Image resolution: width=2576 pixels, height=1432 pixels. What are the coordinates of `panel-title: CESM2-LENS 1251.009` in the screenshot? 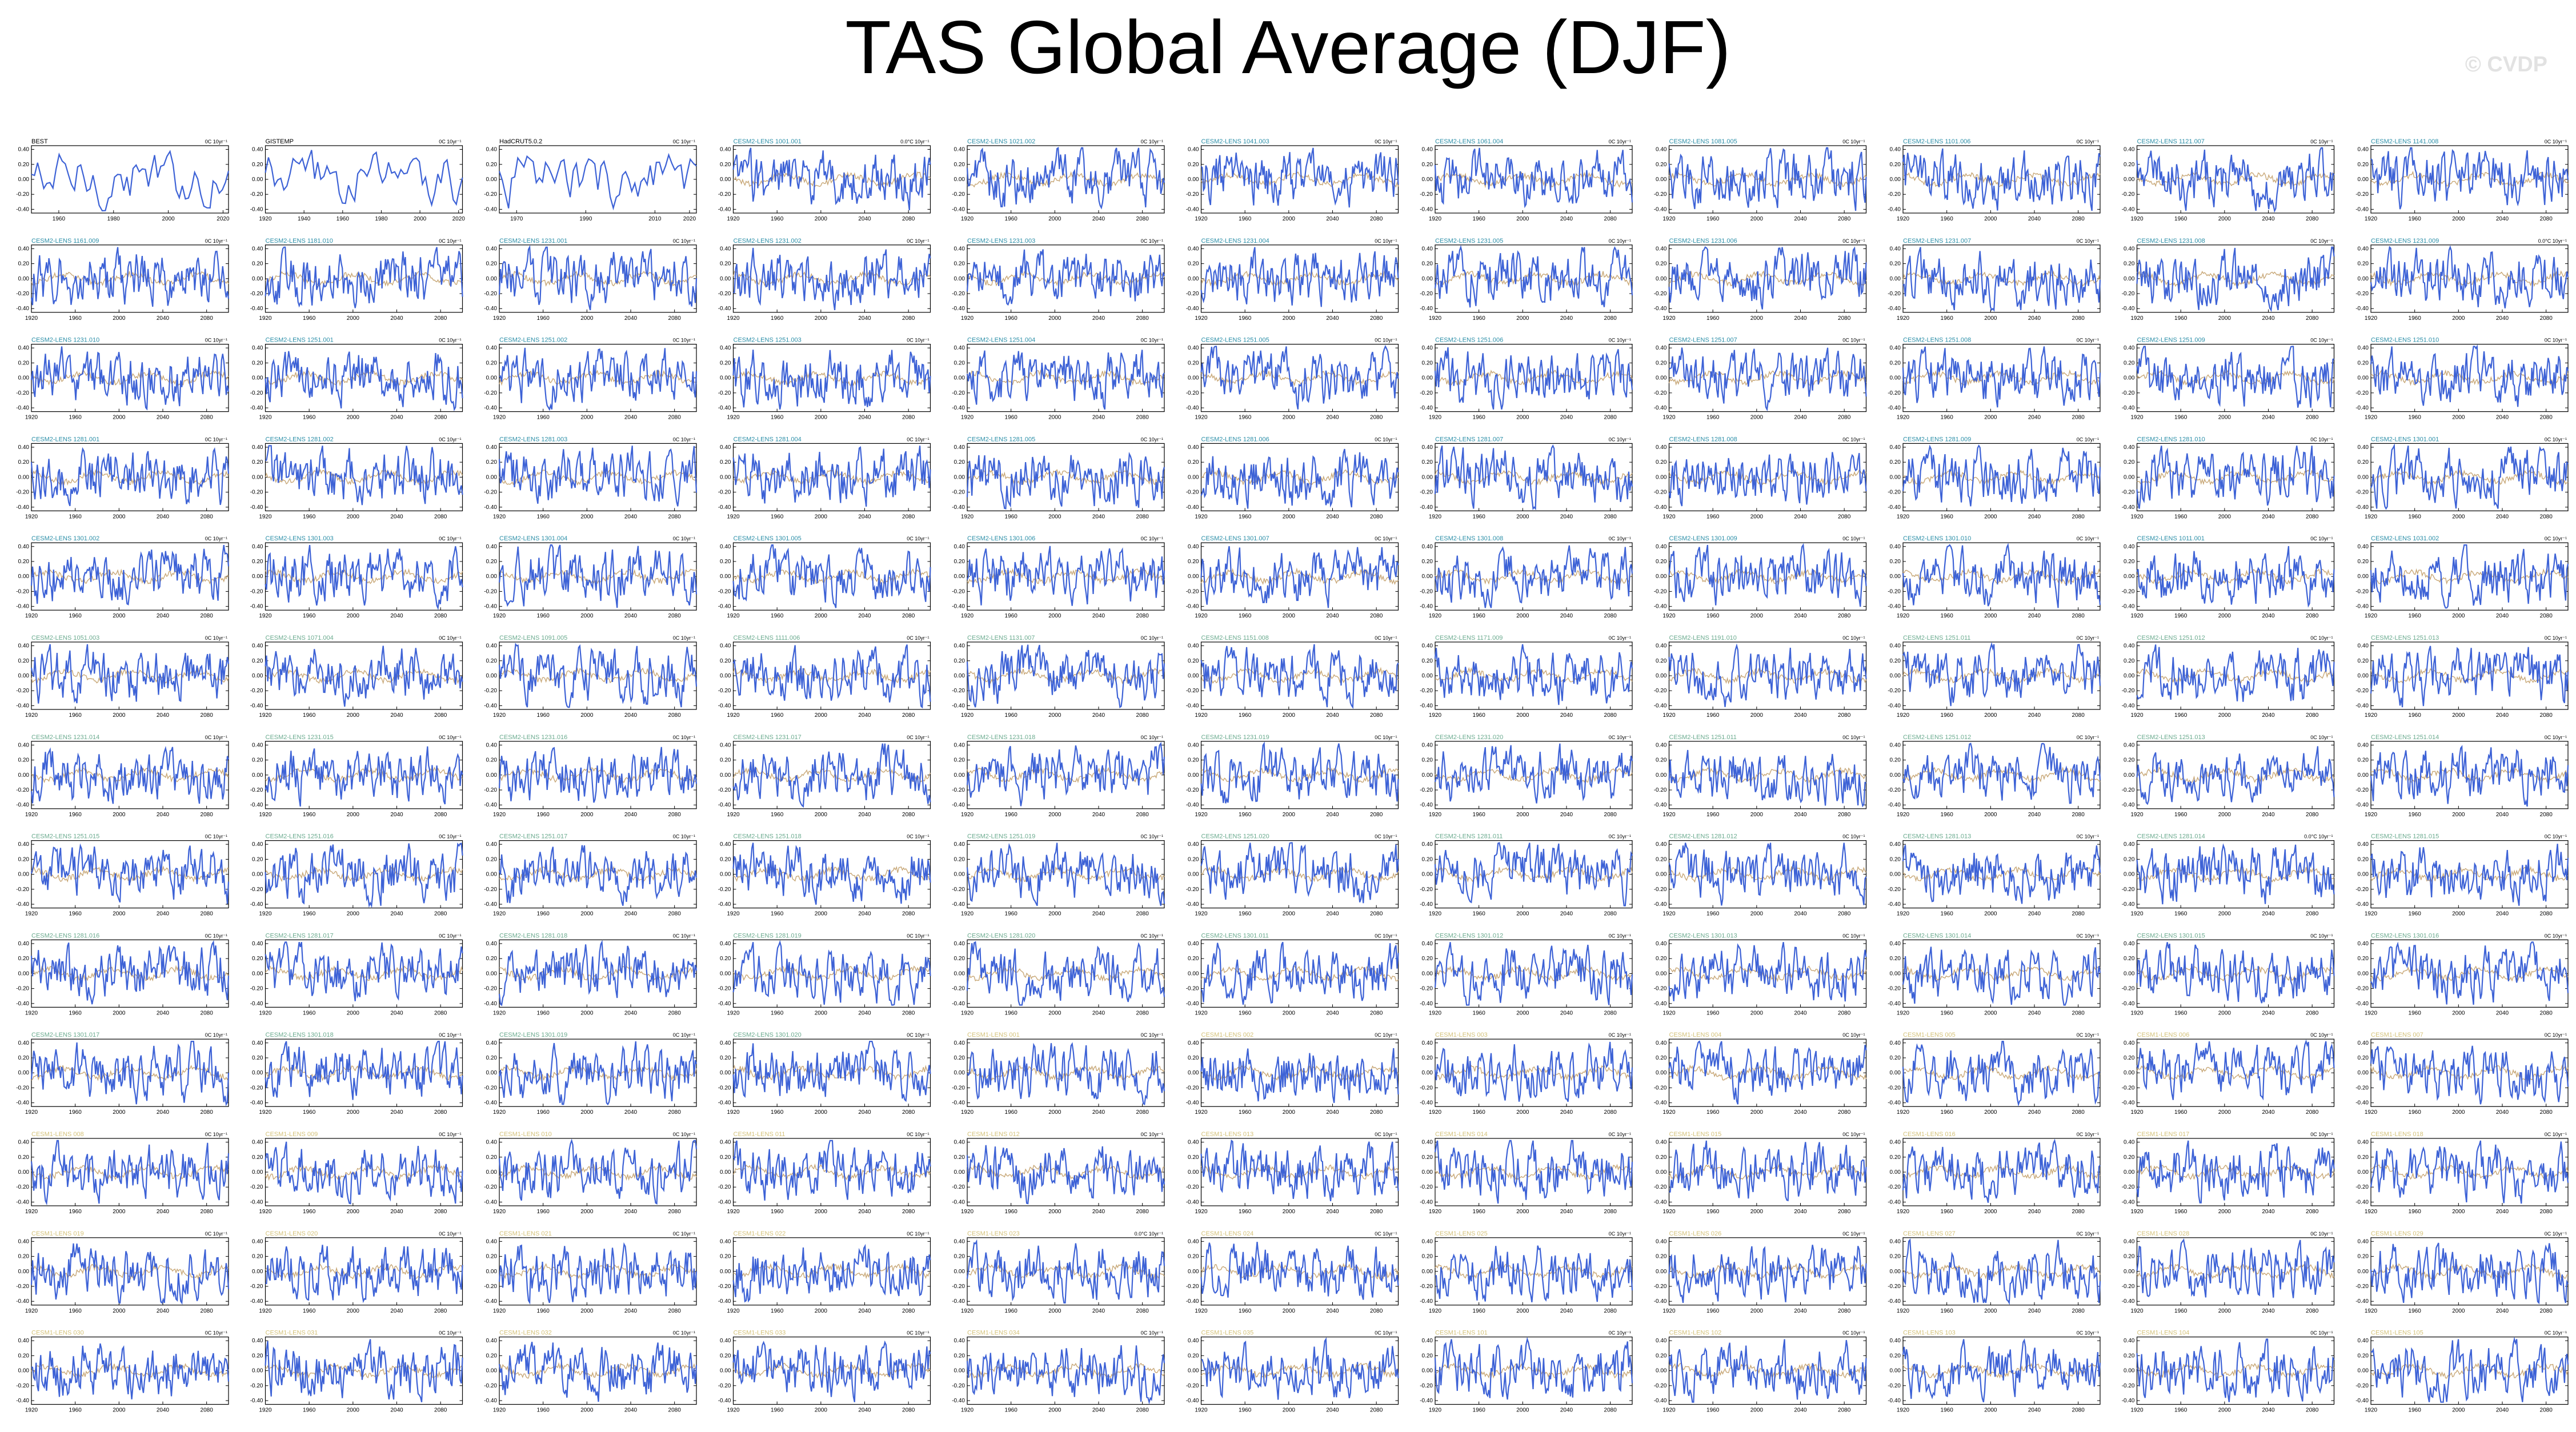 It's located at (2171, 340).